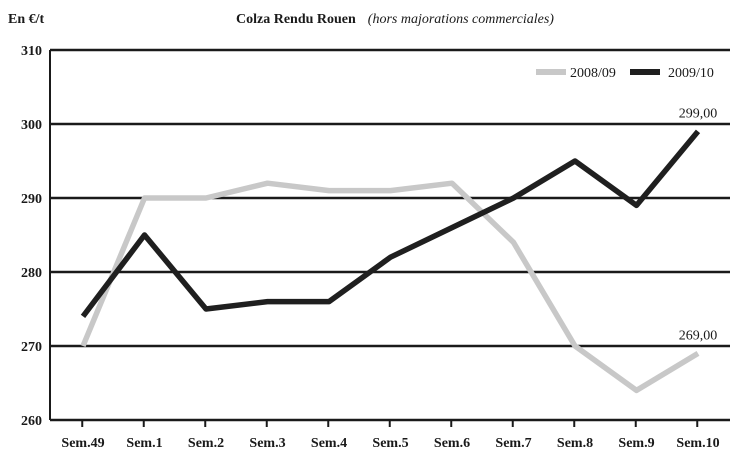 The height and width of the screenshot is (469, 747). Describe the element at coordinates (636, 443) in the screenshot. I see `x-tick-label: Sem.9` at that location.